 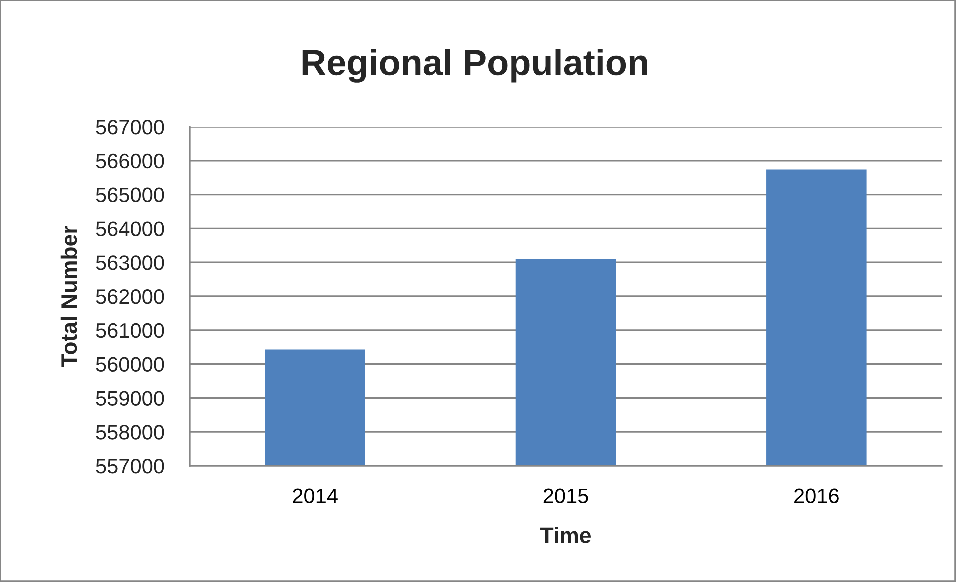 I want to click on y-tick-label: 559000, so click(x=130, y=398).